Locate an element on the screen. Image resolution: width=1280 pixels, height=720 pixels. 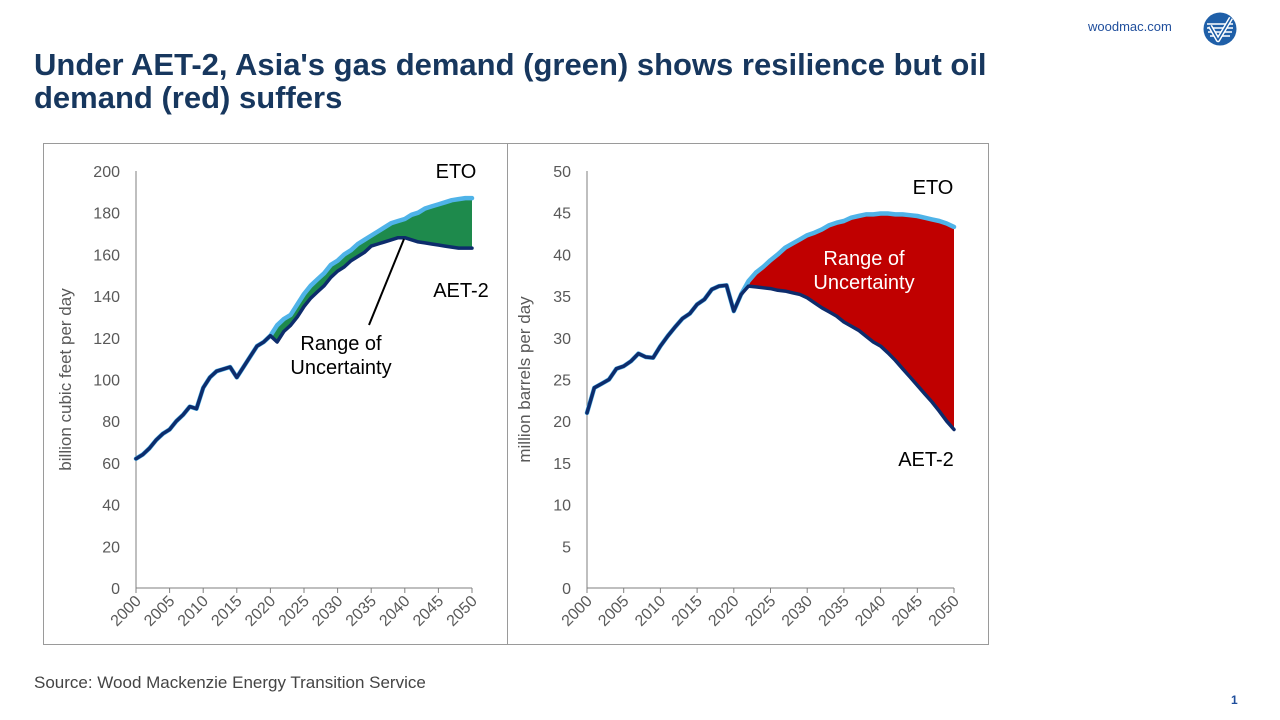
y-tick-label: 120 is located at coordinates (106, 339).